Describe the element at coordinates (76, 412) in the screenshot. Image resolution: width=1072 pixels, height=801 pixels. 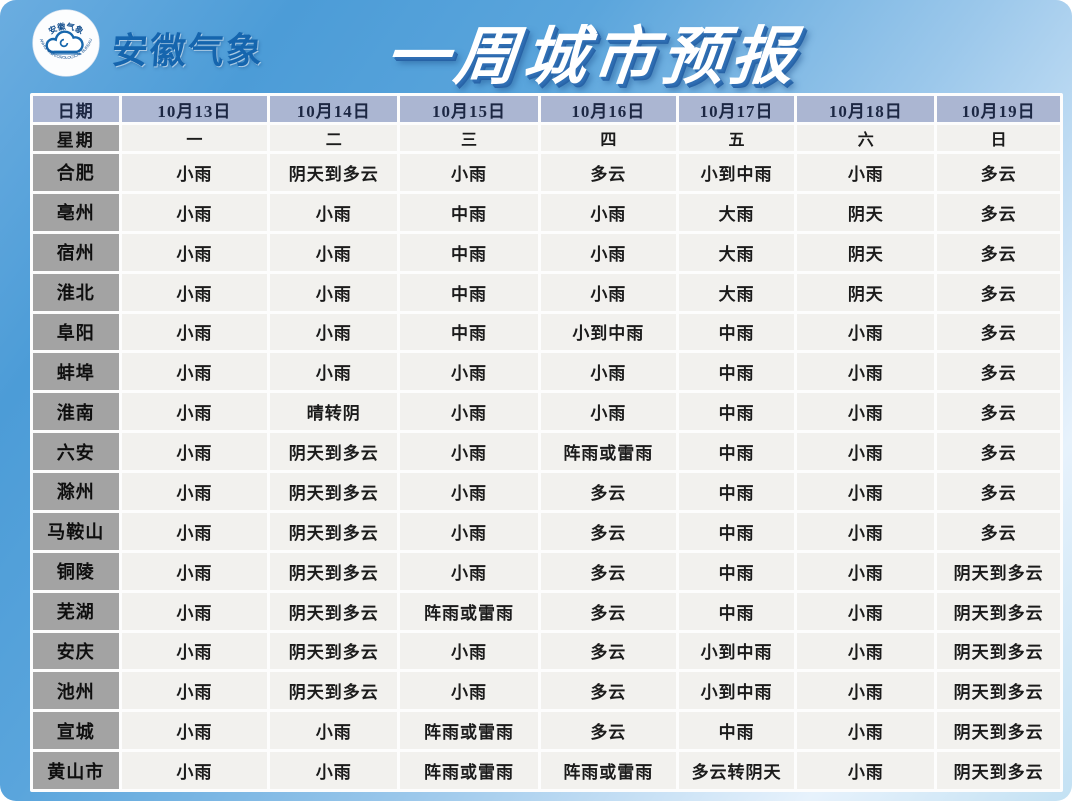
I see `city-name: 淮南` at that location.